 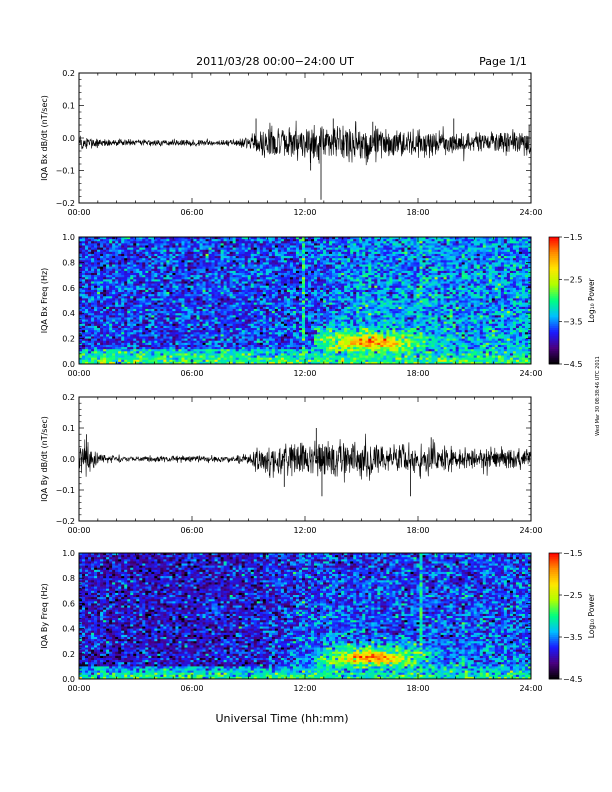 What do you see at coordinates (191, 212) in the screenshot?
I see `x-tick-label: 06:00` at bounding box center [191, 212].